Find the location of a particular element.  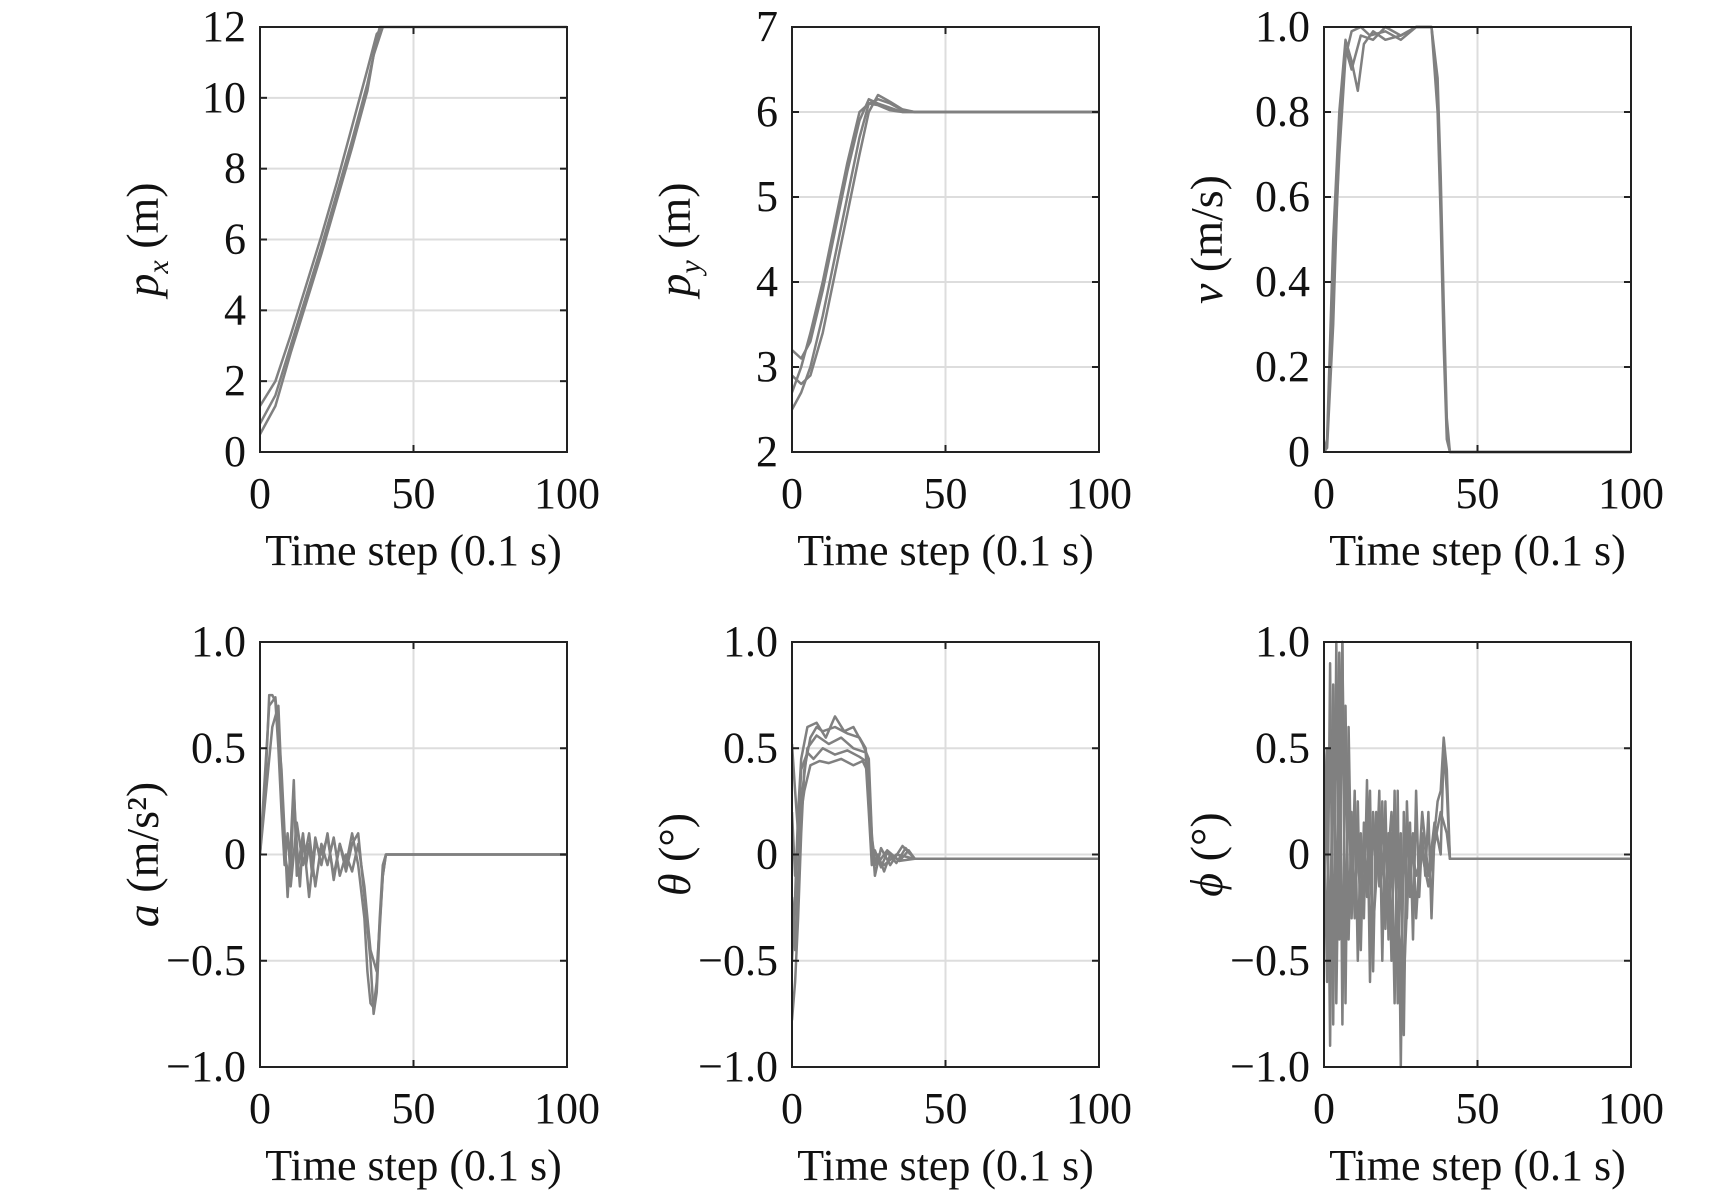

y-axis-unit: (m/s²) is located at coordinates (142, 837).